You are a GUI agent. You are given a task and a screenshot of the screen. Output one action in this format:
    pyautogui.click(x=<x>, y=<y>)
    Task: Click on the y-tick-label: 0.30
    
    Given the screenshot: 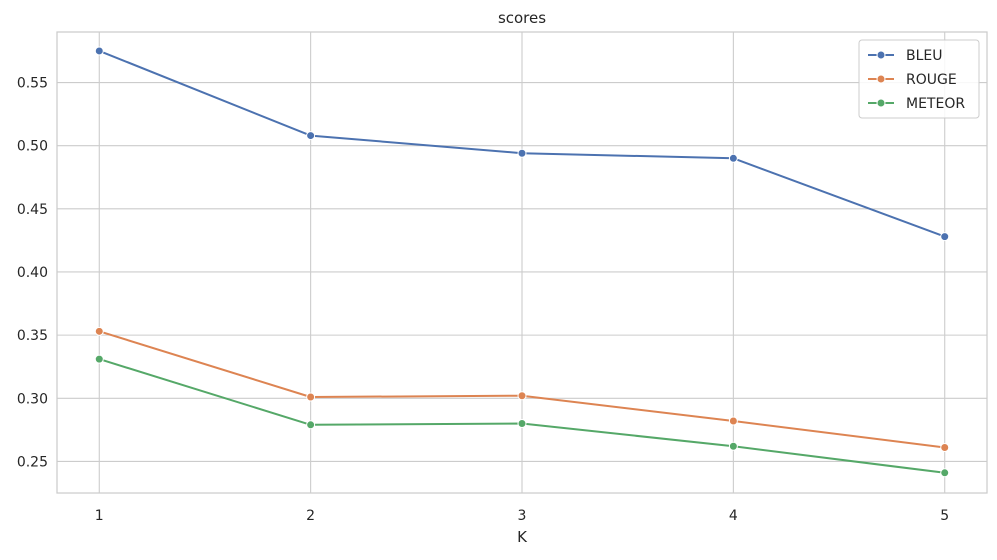 What is the action you would take?
    pyautogui.click(x=32, y=399)
    